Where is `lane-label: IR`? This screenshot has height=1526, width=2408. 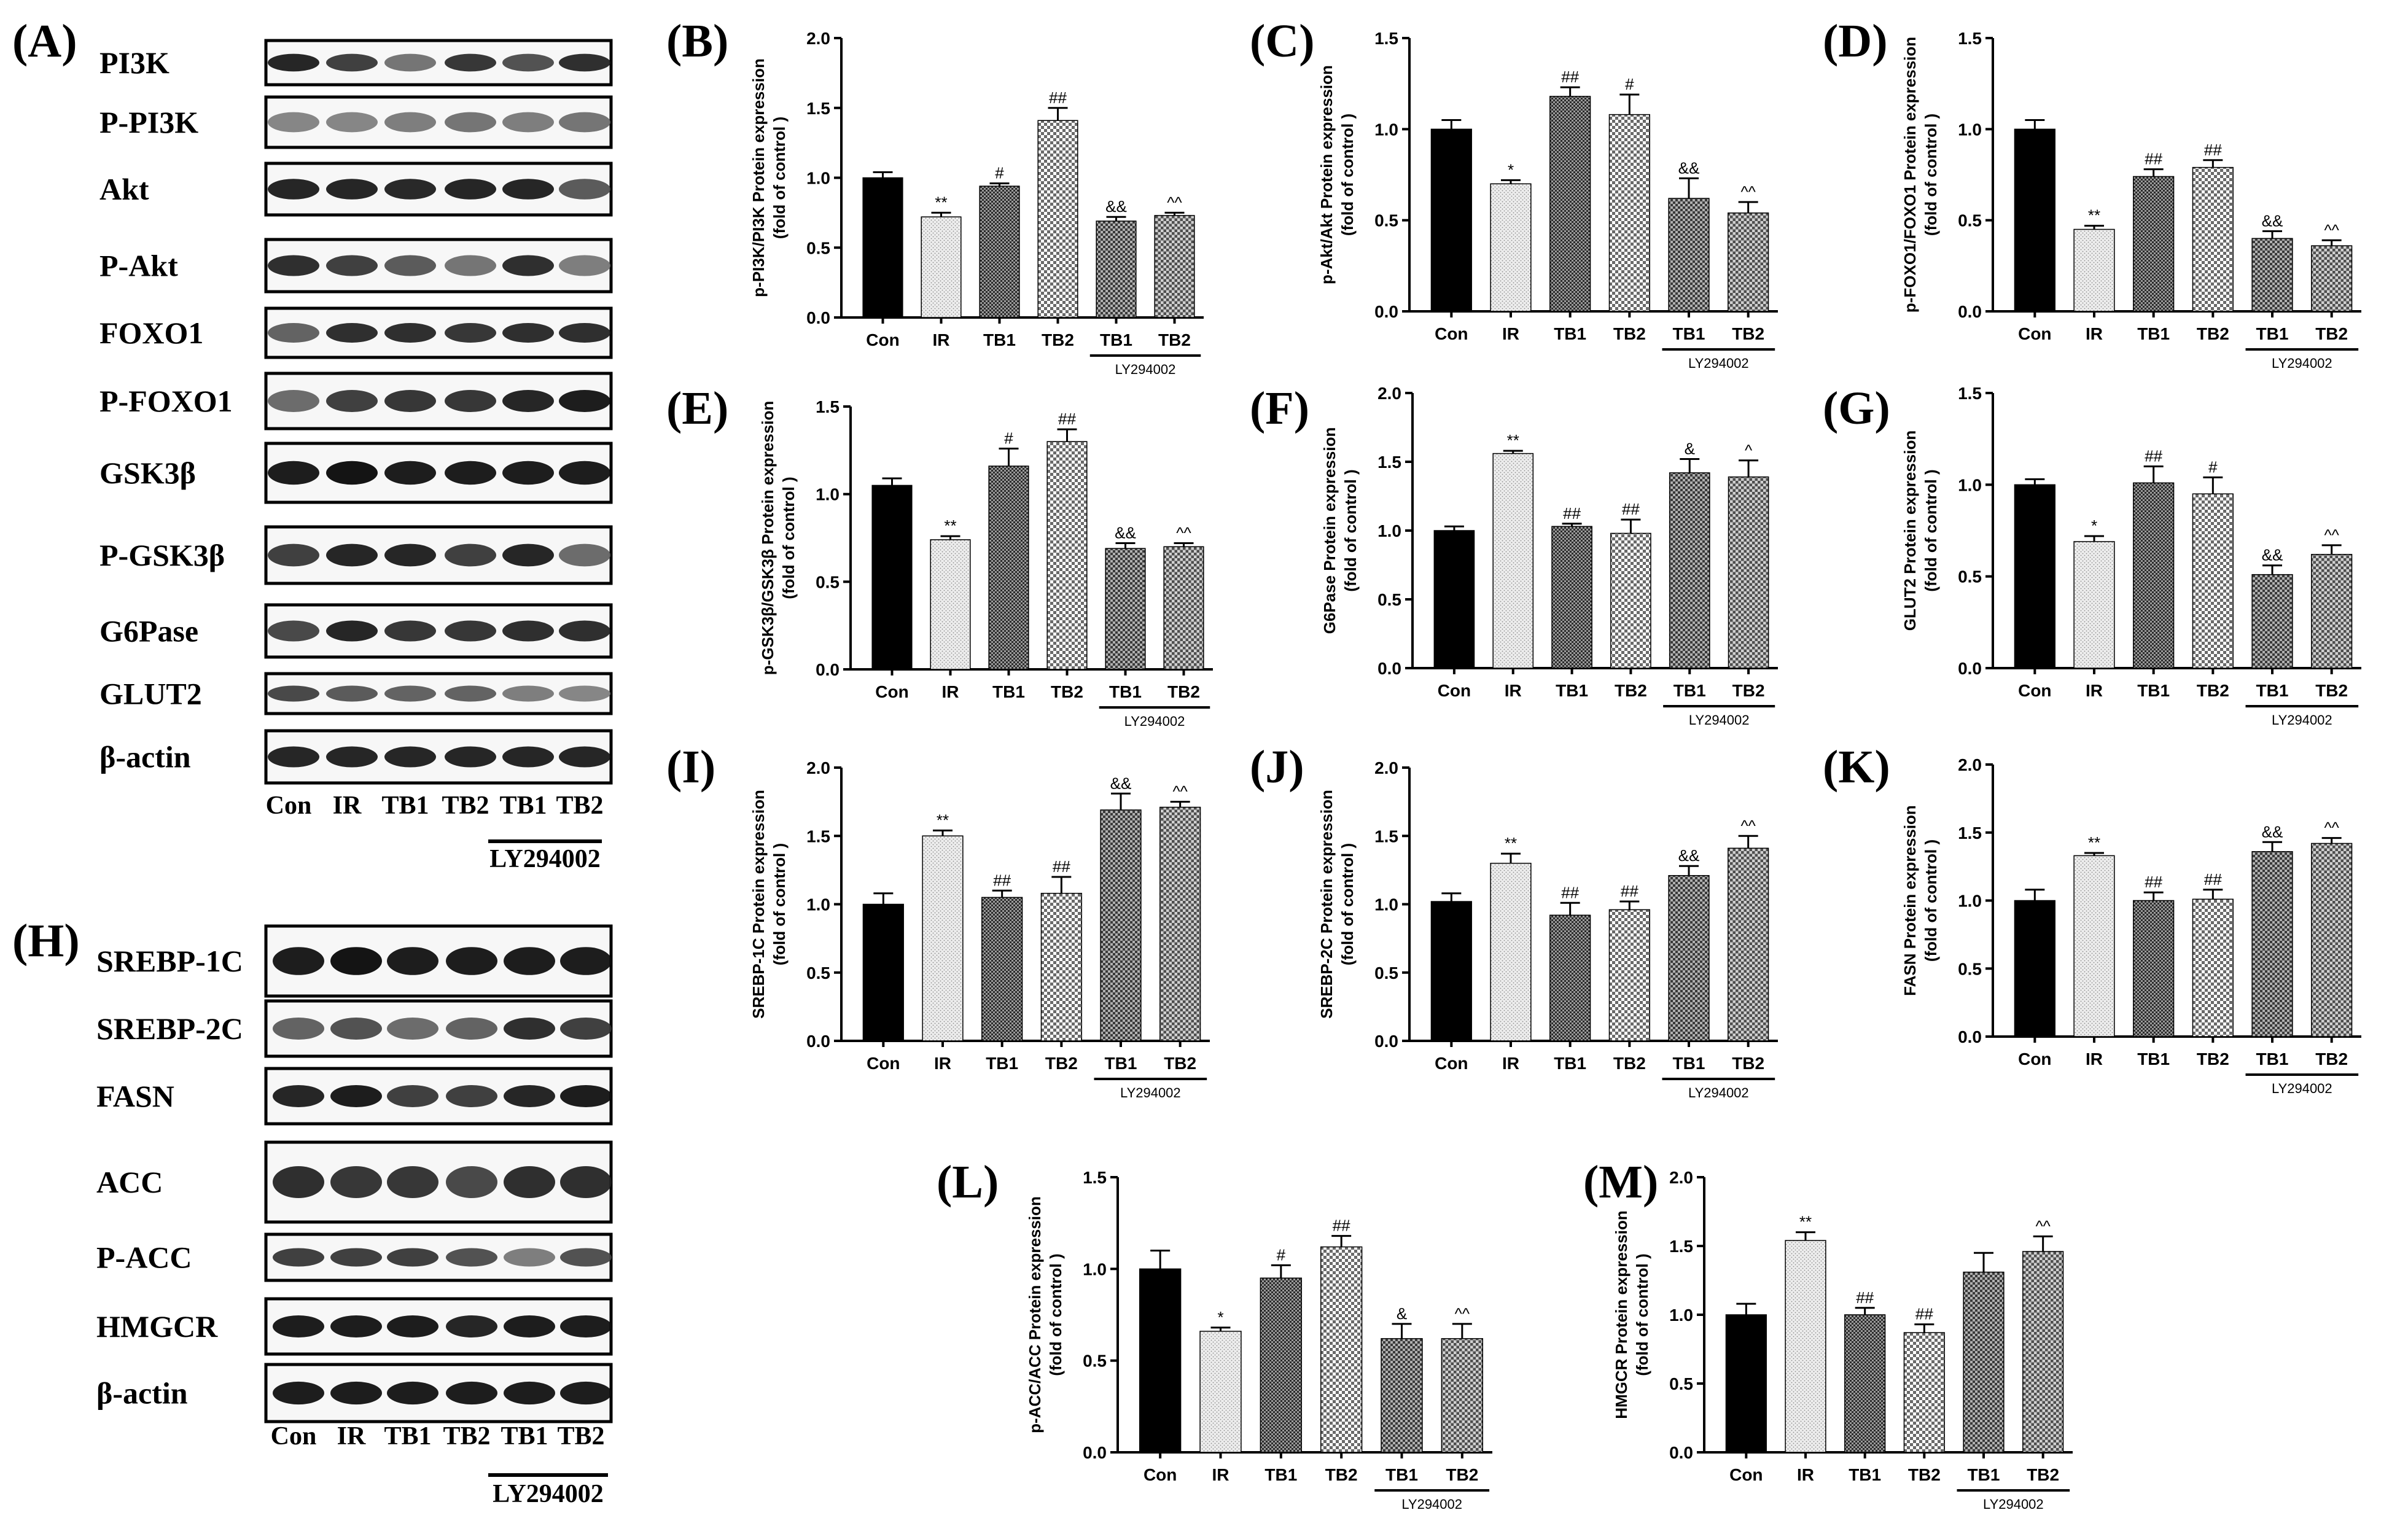
lane-label: IR is located at coordinates (347, 806).